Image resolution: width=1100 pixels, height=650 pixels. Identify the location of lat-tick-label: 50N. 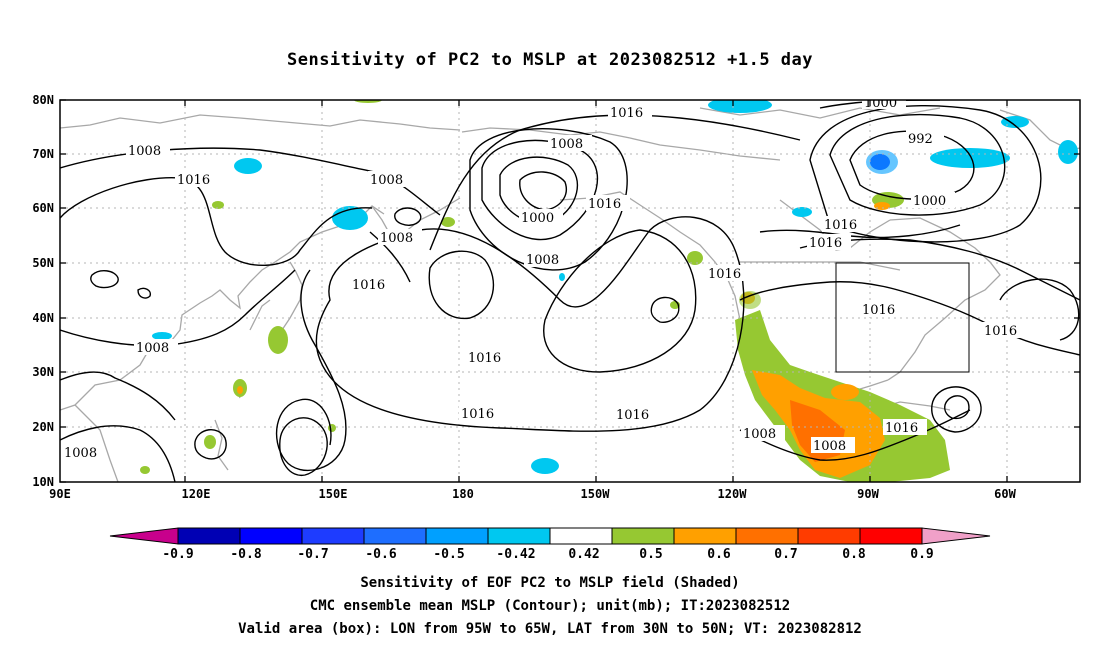
(43, 263).